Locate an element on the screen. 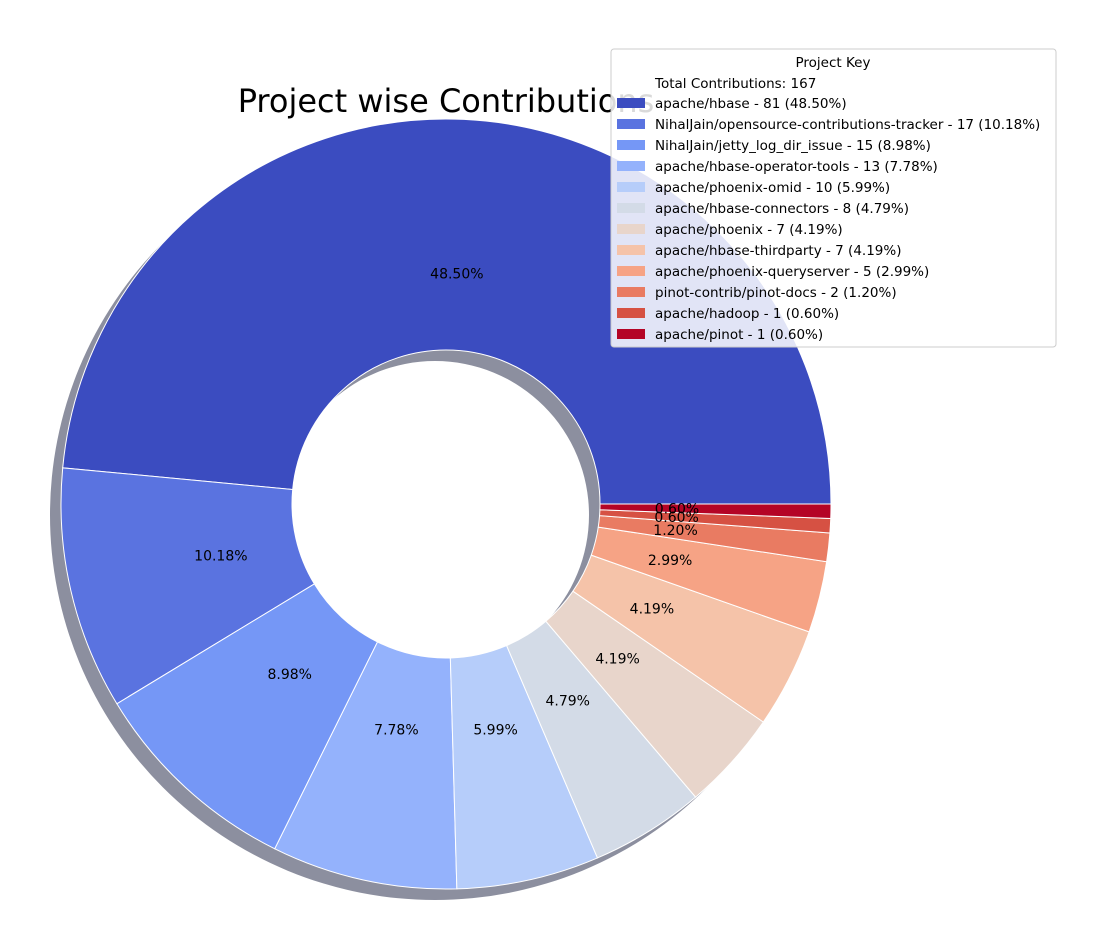 The width and height of the screenshot is (1106, 950). legend-entry-label: apache/hbase-thirdparty - 7 (4.19%) is located at coordinates (778, 251).